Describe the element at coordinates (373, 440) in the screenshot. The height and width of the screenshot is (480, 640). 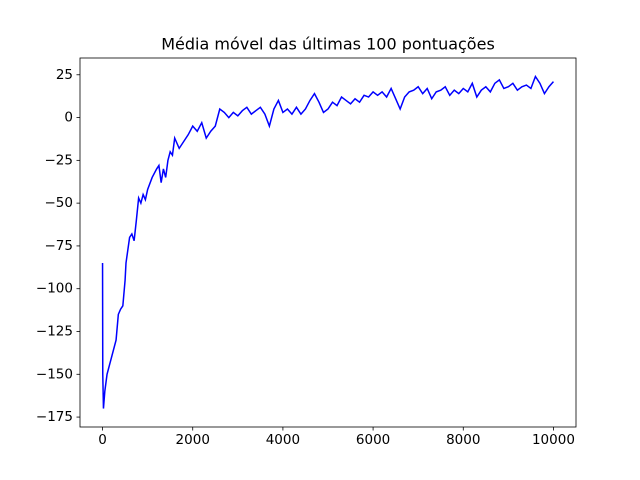
I see `x-tick-label: 6000` at that location.